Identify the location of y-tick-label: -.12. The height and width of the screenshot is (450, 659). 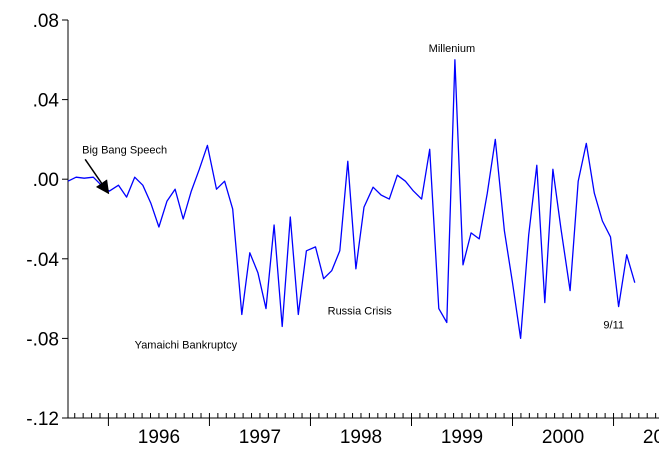
(42, 419).